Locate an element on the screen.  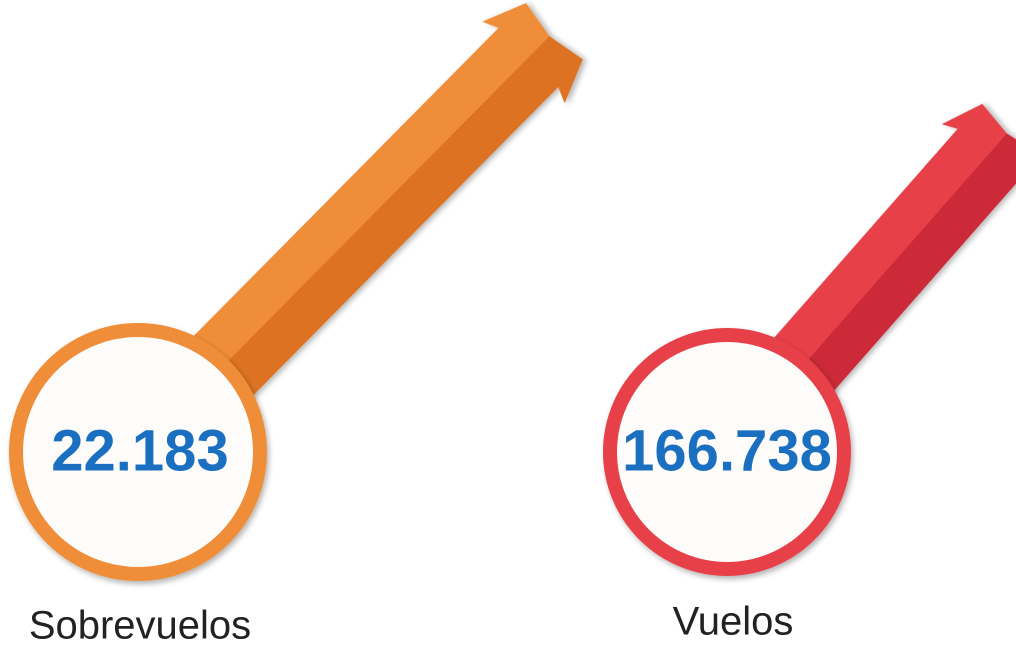
red-circle is located at coordinates (727, 452).